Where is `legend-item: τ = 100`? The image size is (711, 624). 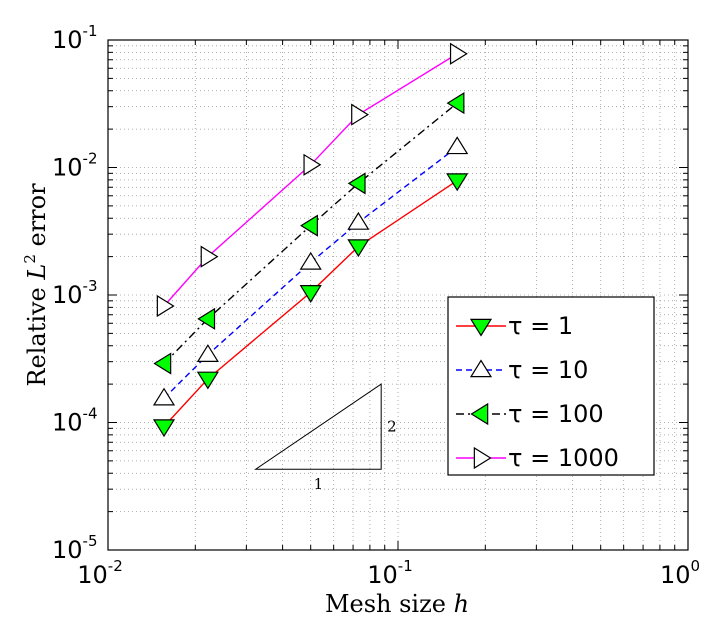
legend-item: τ = 100 is located at coordinates (530, 414).